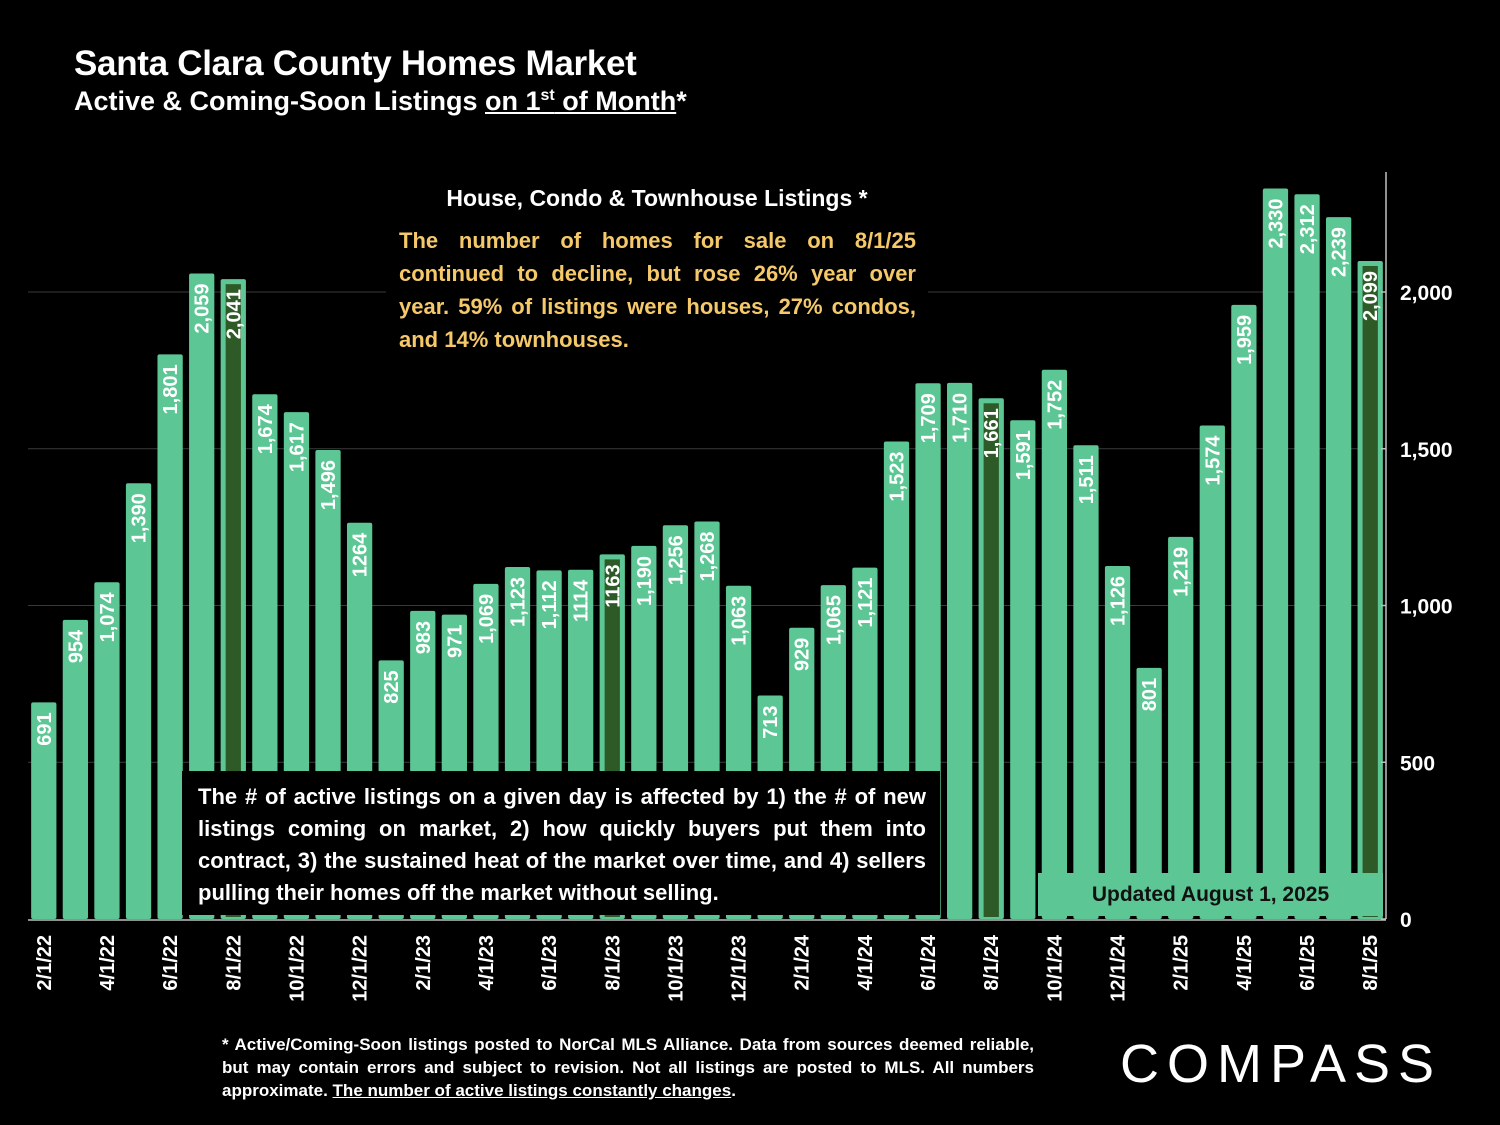  What do you see at coordinates (1426, 450) in the screenshot?
I see `y-tick-label-1500: 1,500` at bounding box center [1426, 450].